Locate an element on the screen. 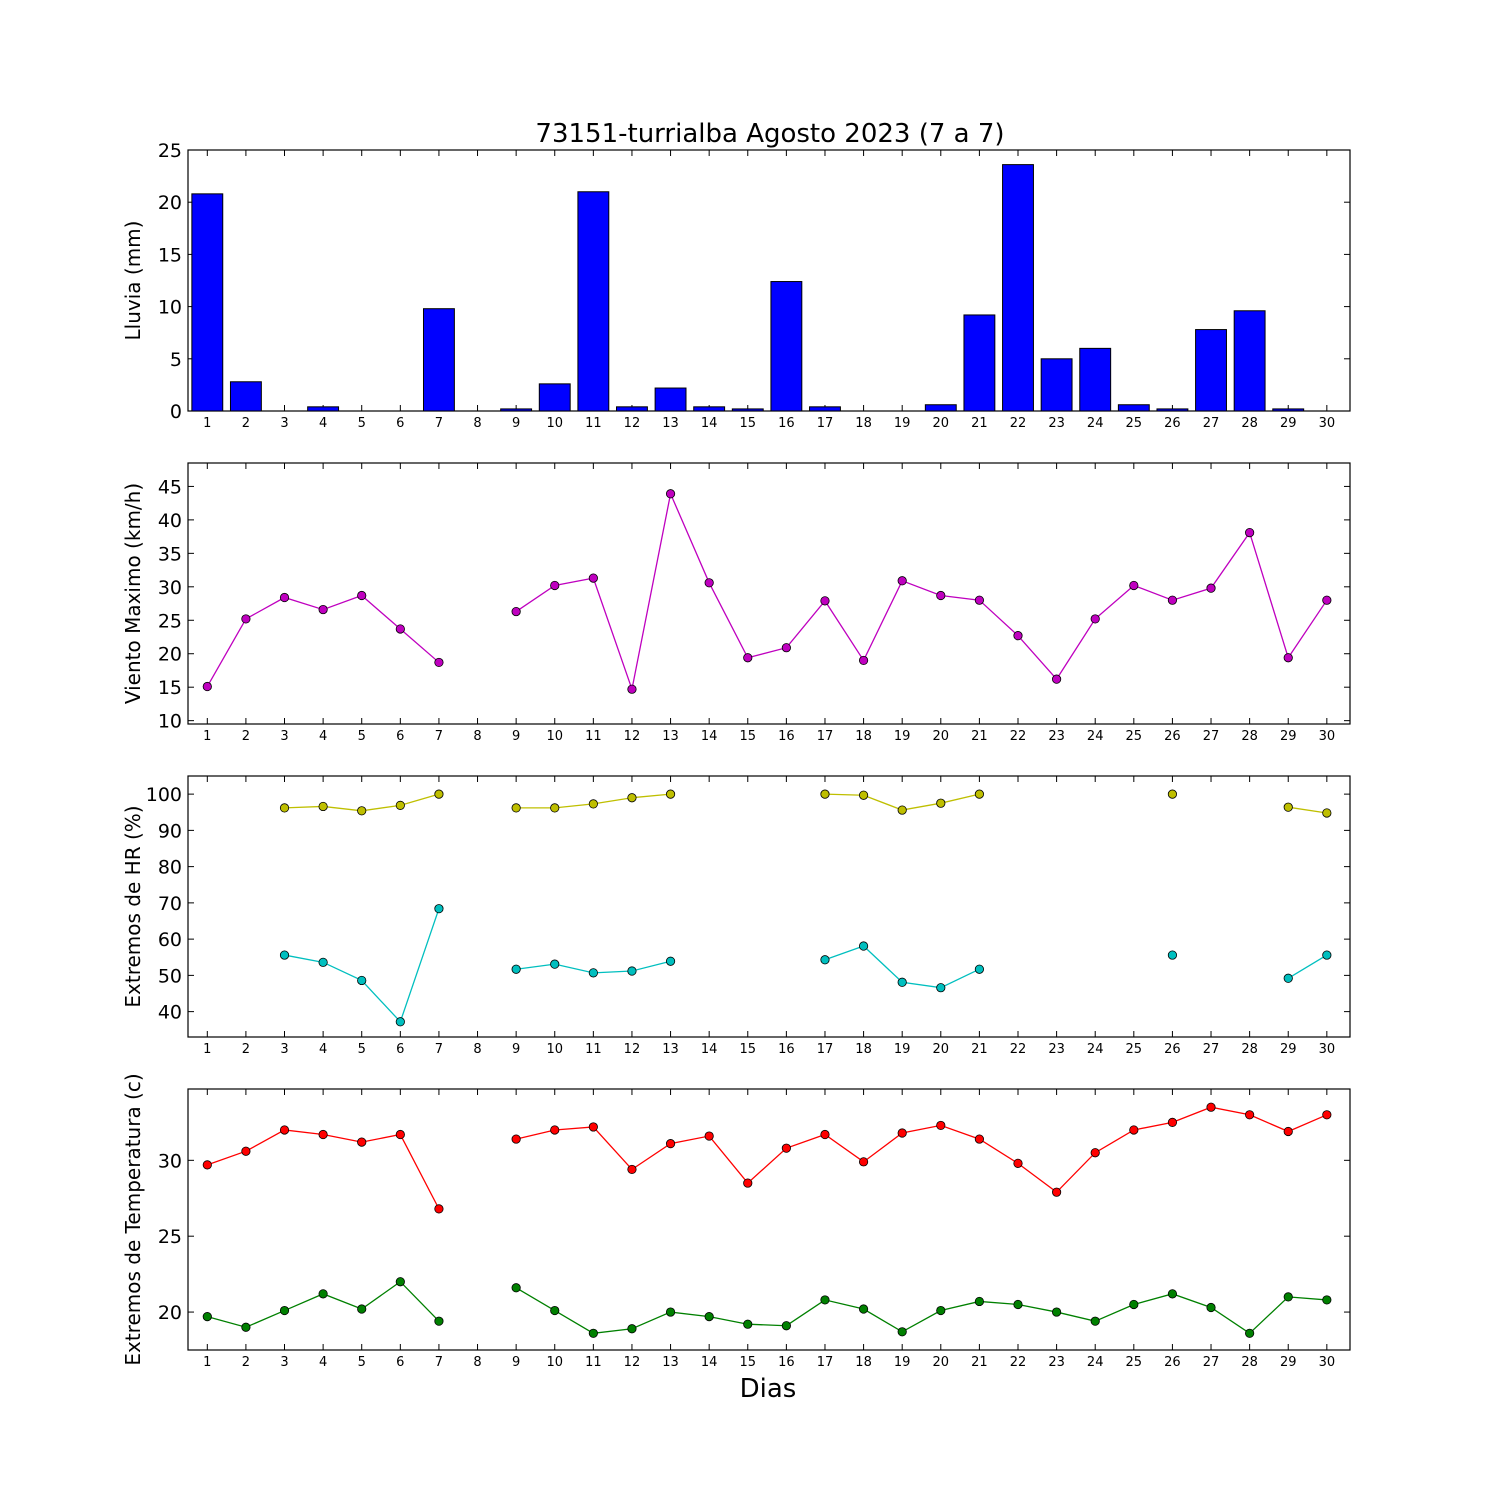  x-tick-label: 13 is located at coordinates (670, 1362).